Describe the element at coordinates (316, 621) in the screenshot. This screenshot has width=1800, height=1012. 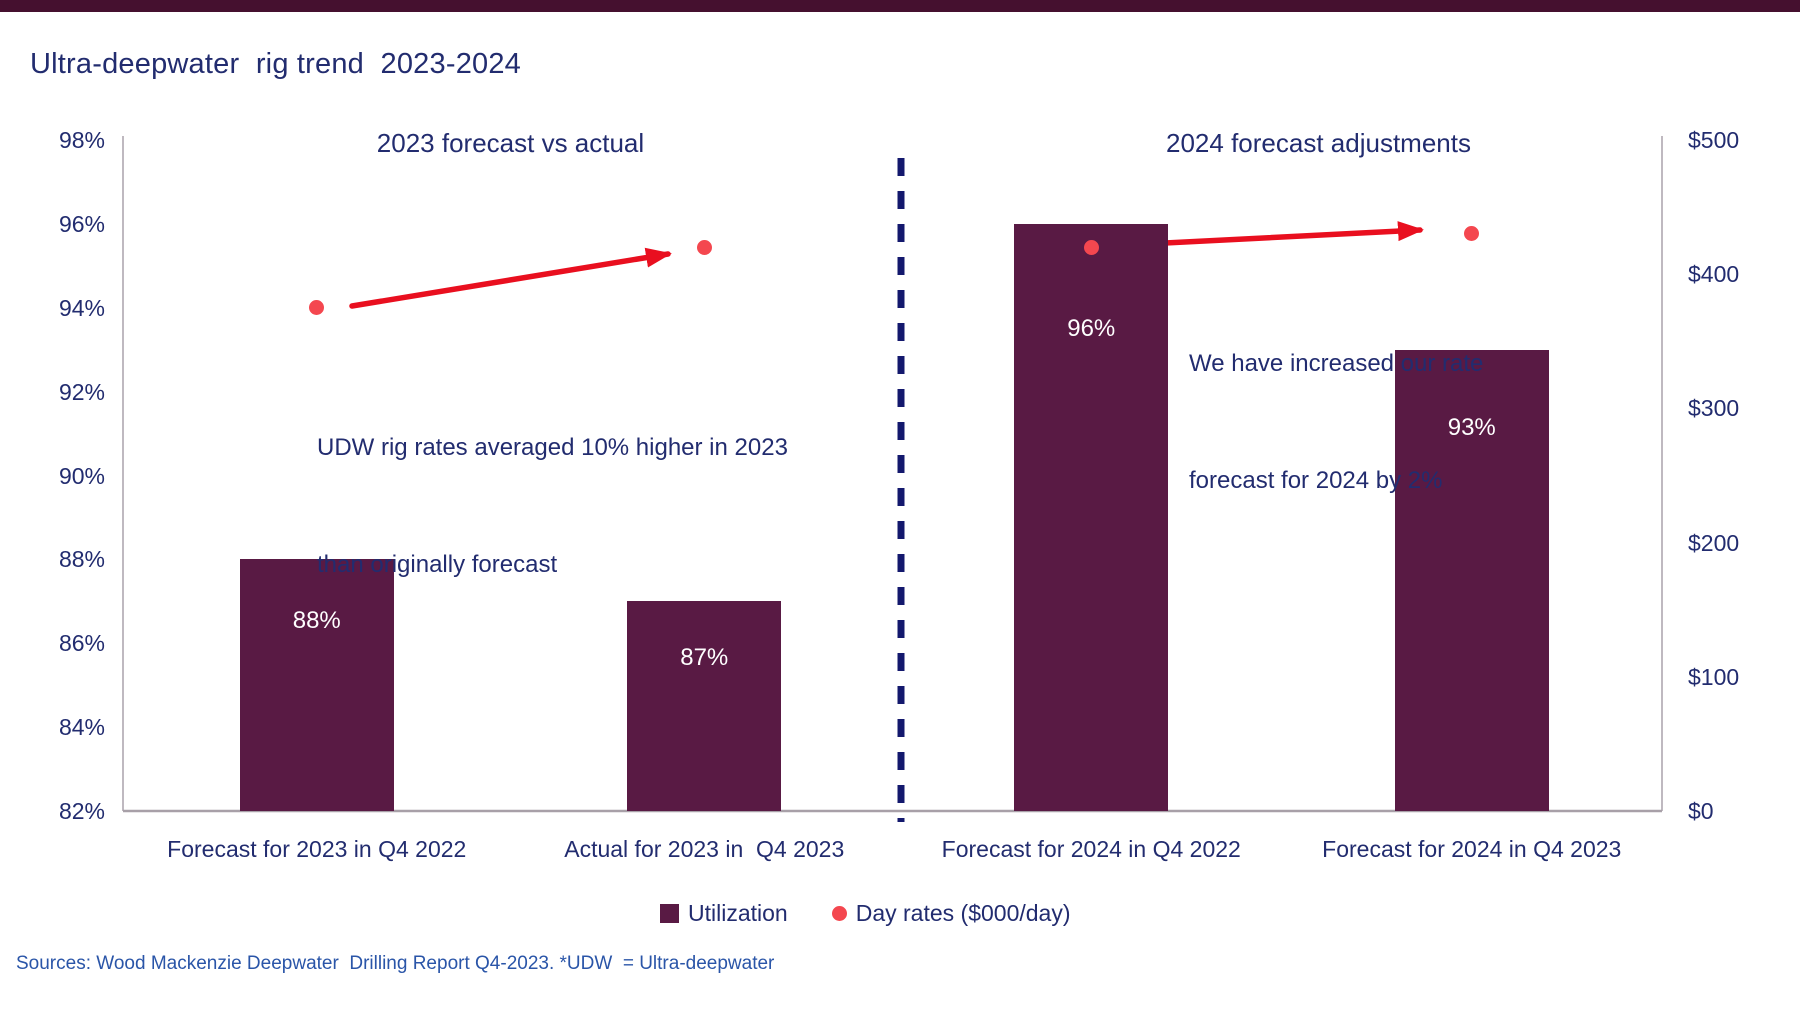
I see `bar-value-label-0: 88%` at that location.